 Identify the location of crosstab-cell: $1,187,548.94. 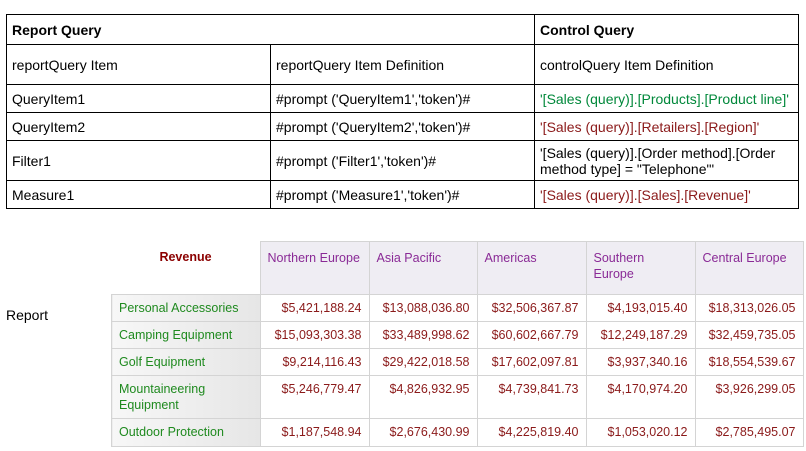
(314, 432).